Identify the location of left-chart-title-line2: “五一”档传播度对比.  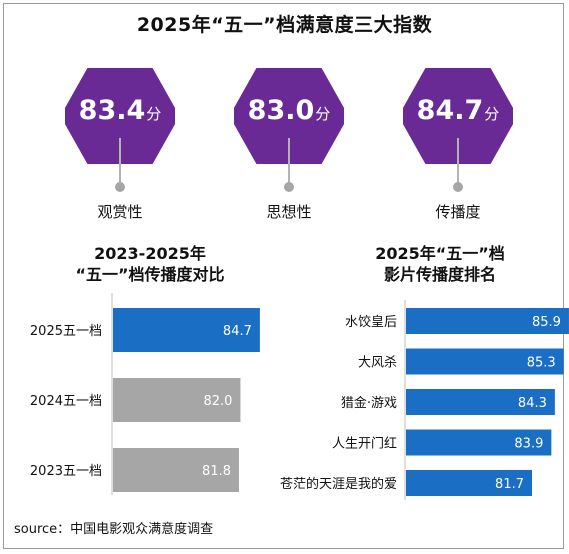
(150, 274).